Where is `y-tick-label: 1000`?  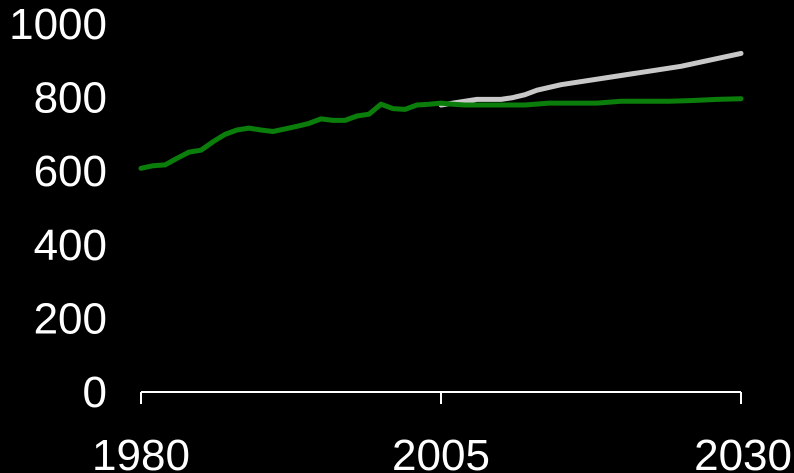
y-tick-label: 1000 is located at coordinates (58, 24).